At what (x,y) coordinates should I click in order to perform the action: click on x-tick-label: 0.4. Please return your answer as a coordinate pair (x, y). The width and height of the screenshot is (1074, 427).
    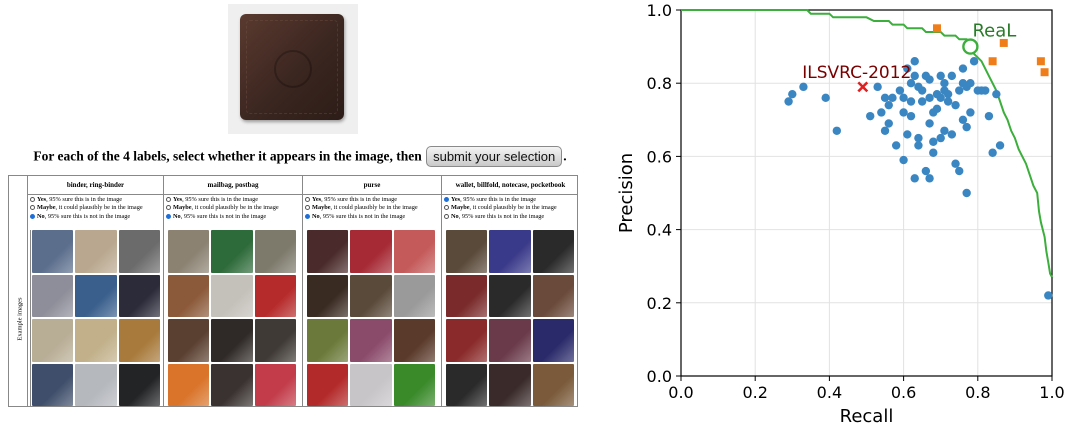
    Looking at the image, I should click on (829, 392).